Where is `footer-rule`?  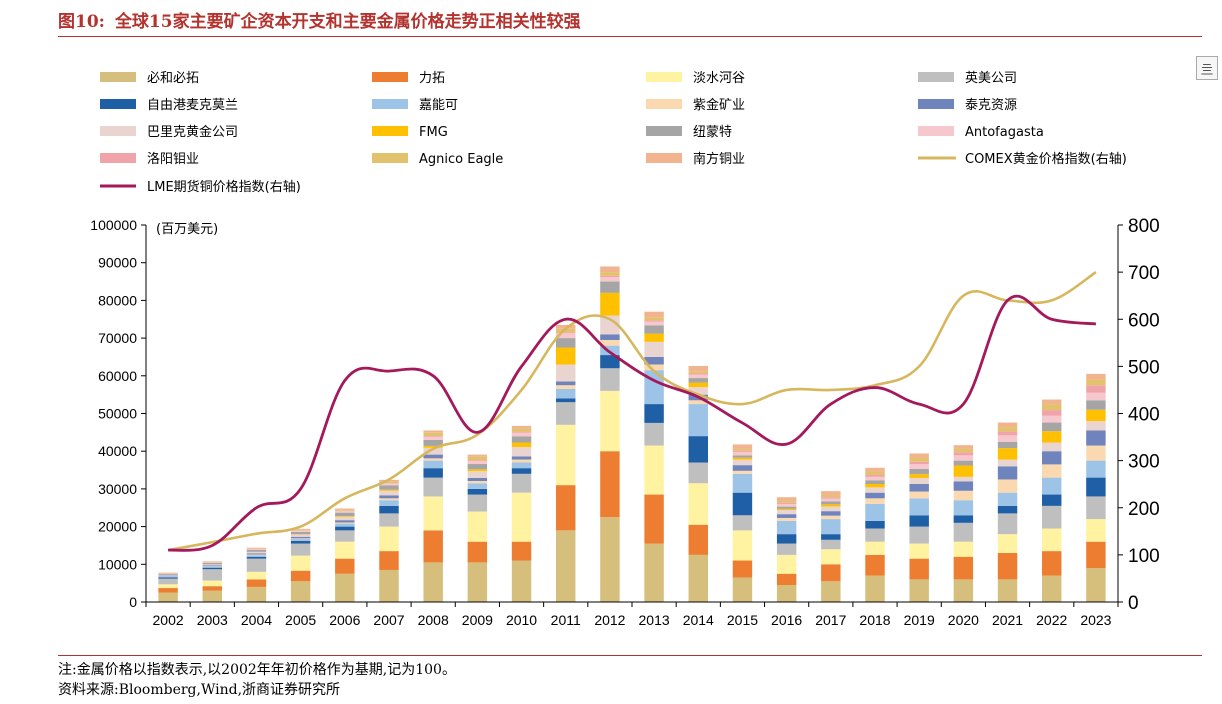
footer-rule is located at coordinates (630, 655).